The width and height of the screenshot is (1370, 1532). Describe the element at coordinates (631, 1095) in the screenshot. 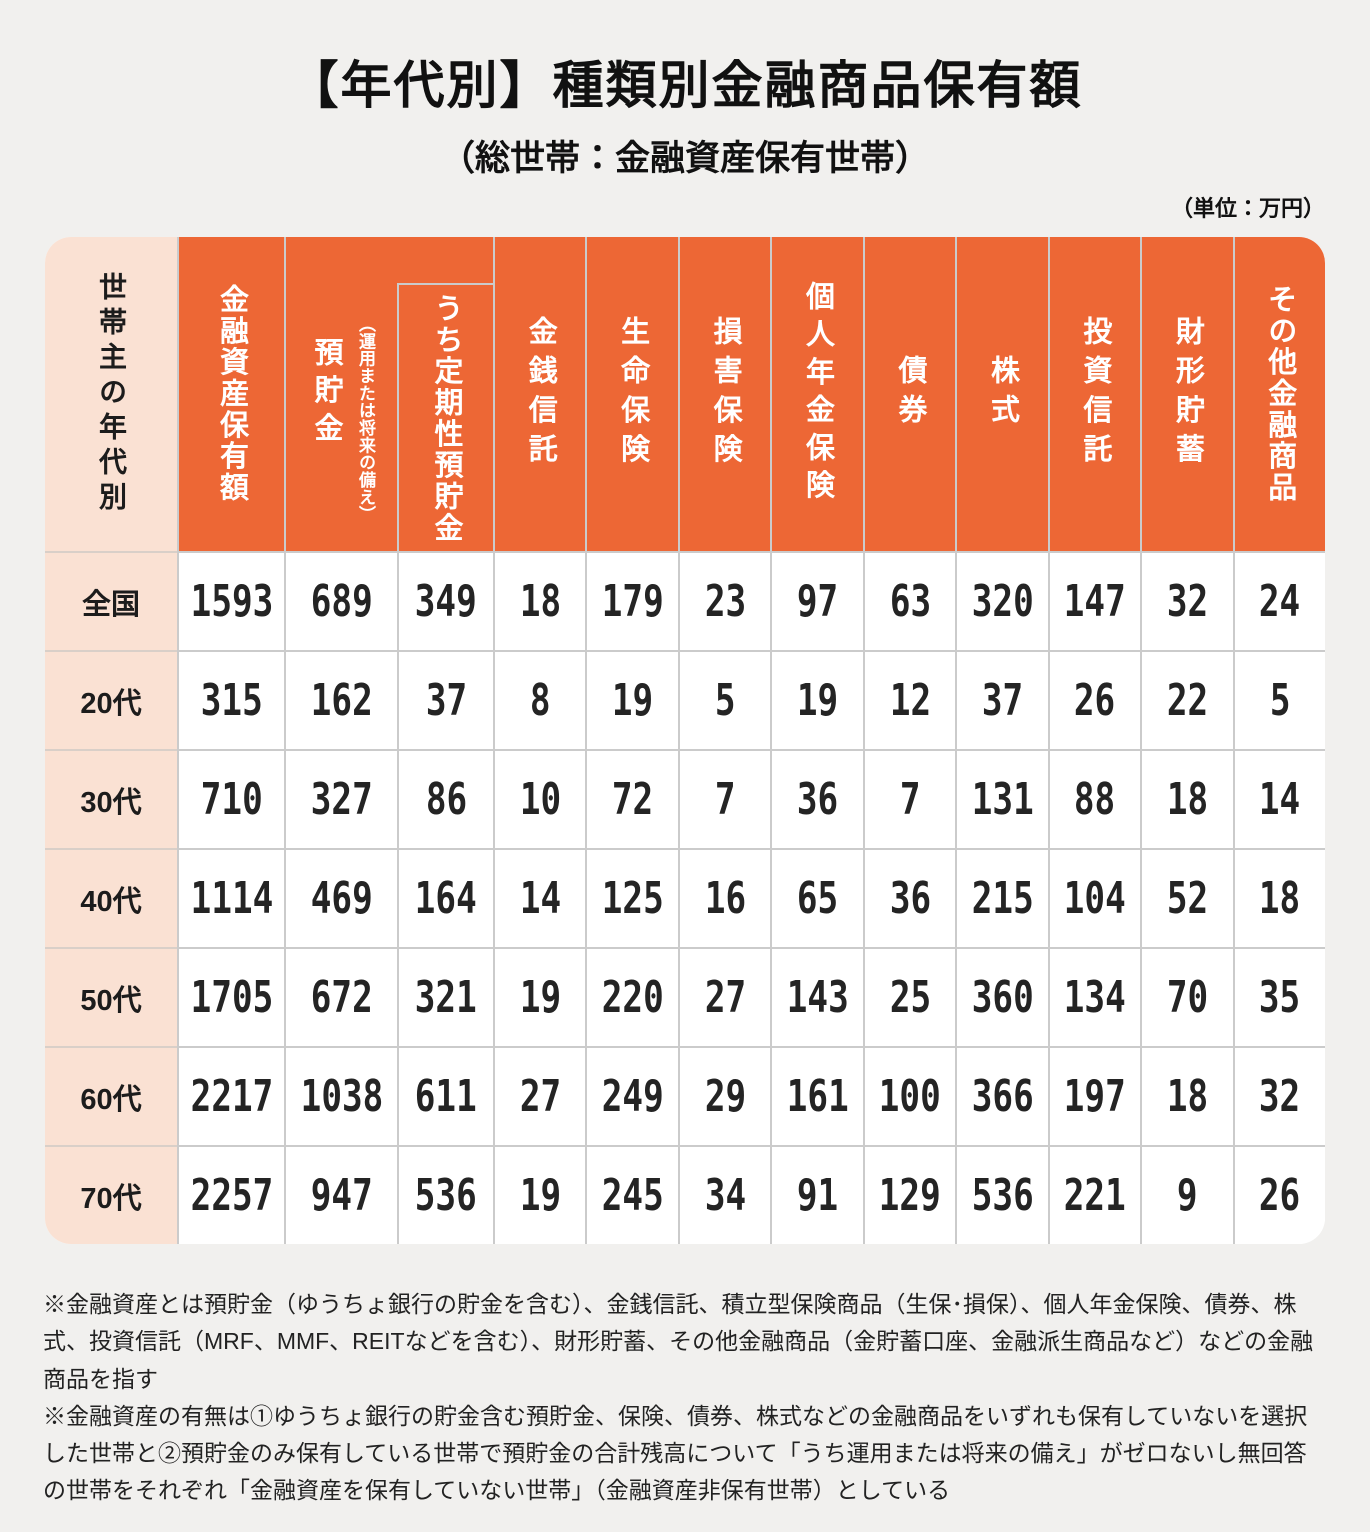

I see `value-cell: 249` at that location.